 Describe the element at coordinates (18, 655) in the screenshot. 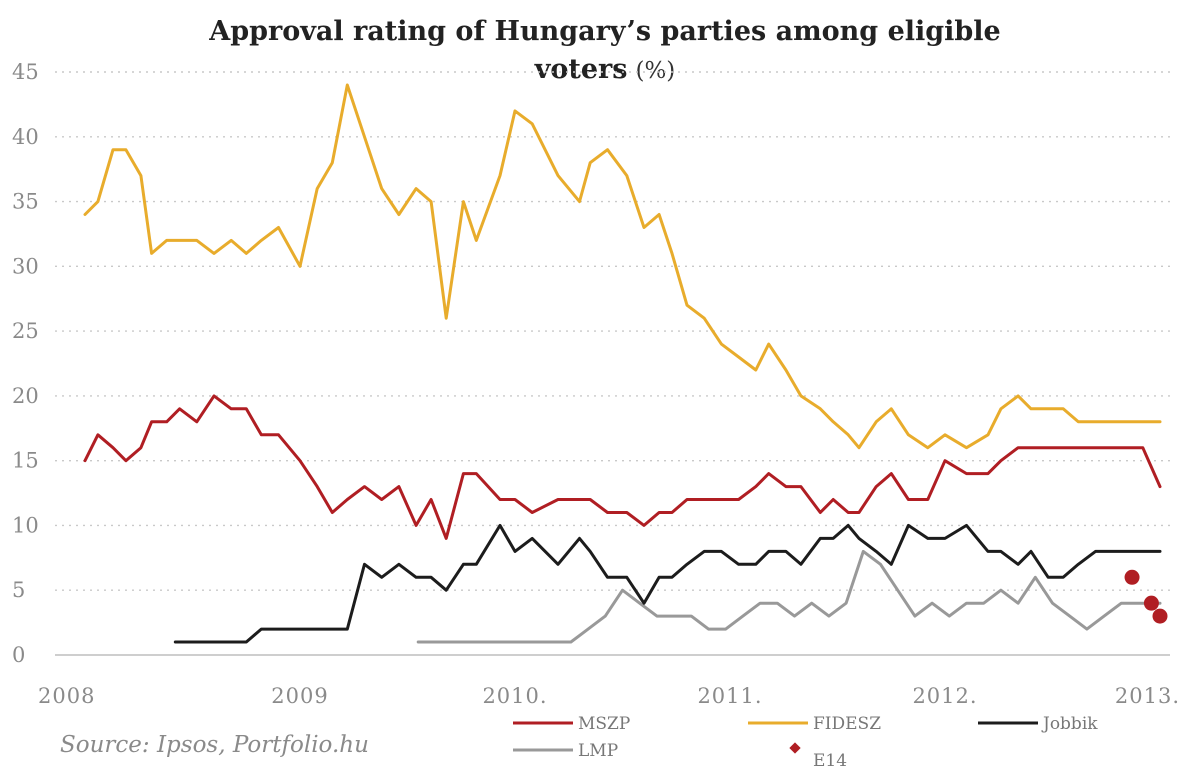

I see `y-tick-label: 0` at that location.